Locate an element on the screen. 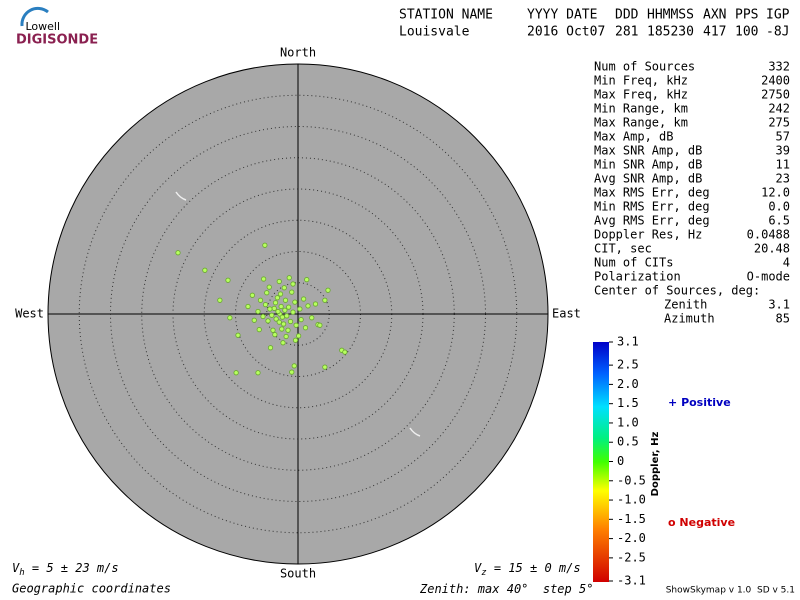 The width and height of the screenshot is (800, 600). compass-north: North is located at coordinates (298, 53).